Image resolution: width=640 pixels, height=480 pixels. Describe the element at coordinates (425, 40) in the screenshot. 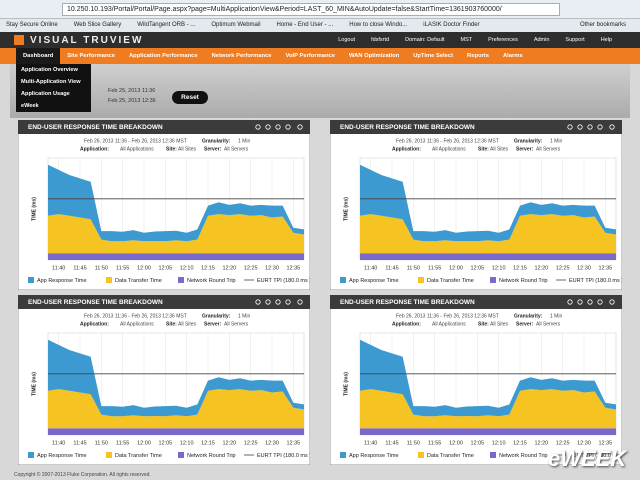

I see `header-link: Domain: Default` at that location.